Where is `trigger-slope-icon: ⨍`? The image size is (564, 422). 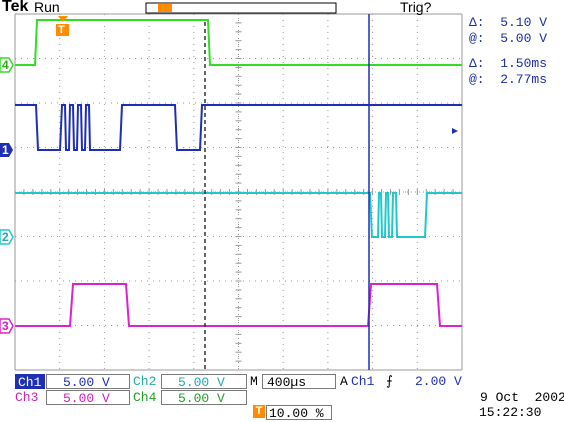 trigger-slope-icon: ⨍ is located at coordinates (389, 381).